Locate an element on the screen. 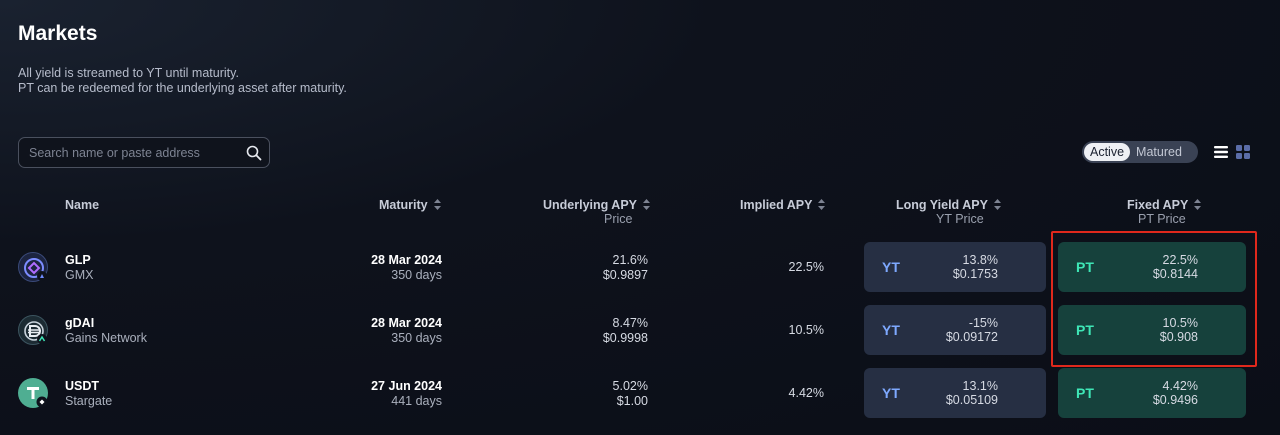 The width and height of the screenshot is (1280, 435). pt-values: 4.42% $0.9496 is located at coordinates (1175, 393).